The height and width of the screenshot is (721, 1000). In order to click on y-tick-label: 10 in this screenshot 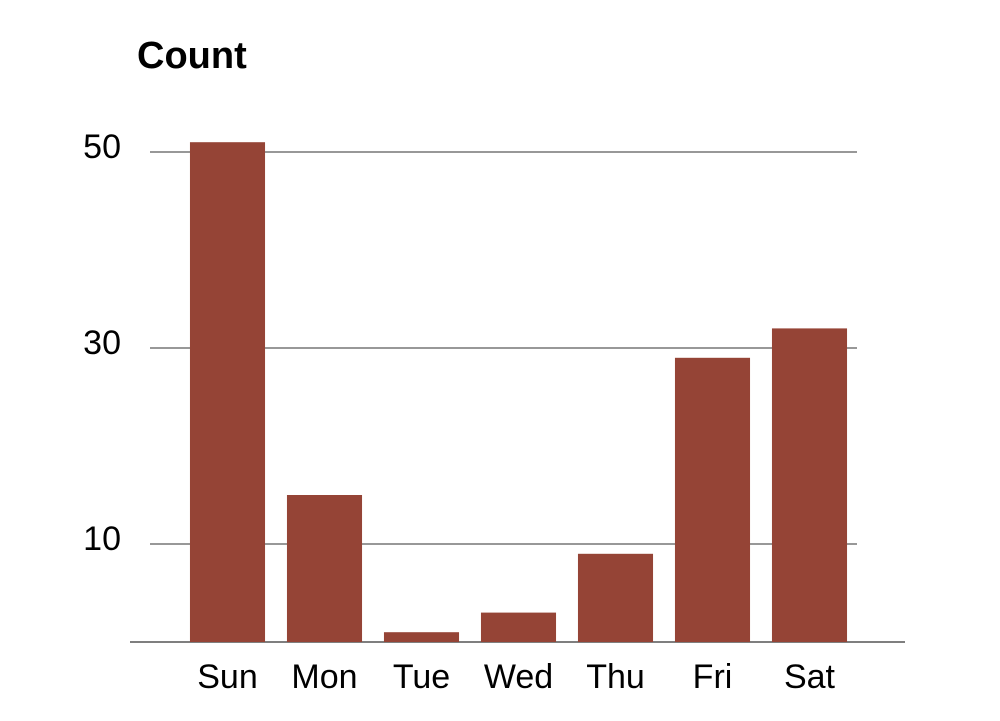, I will do `click(102, 539)`.